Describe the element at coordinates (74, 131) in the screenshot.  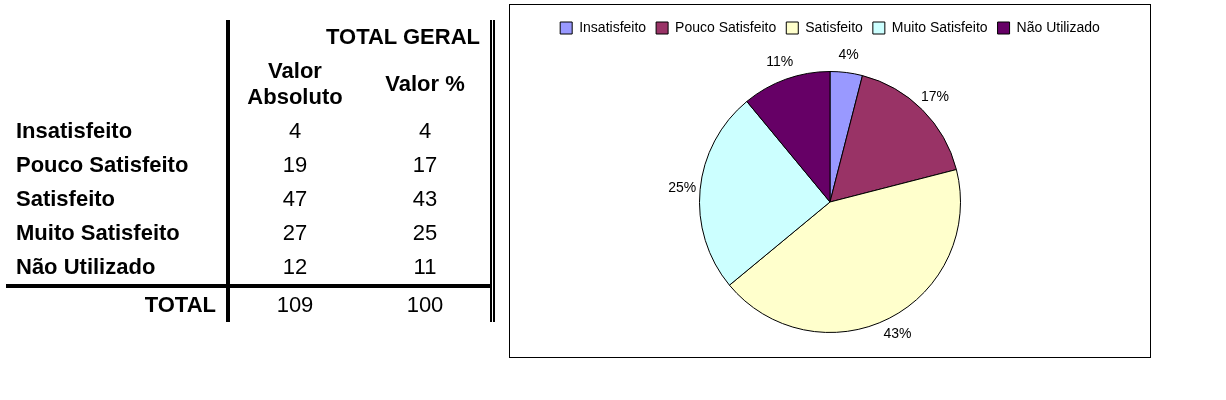
I see `category-label: Insatisfeito` at that location.